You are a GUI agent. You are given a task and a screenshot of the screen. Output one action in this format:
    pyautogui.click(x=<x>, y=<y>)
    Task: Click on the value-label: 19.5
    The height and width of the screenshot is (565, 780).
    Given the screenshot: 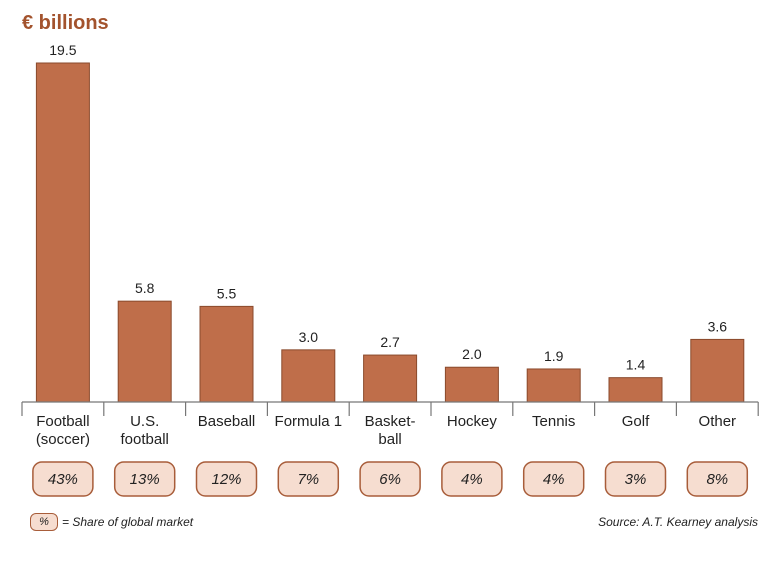 What is the action you would take?
    pyautogui.click(x=62, y=50)
    